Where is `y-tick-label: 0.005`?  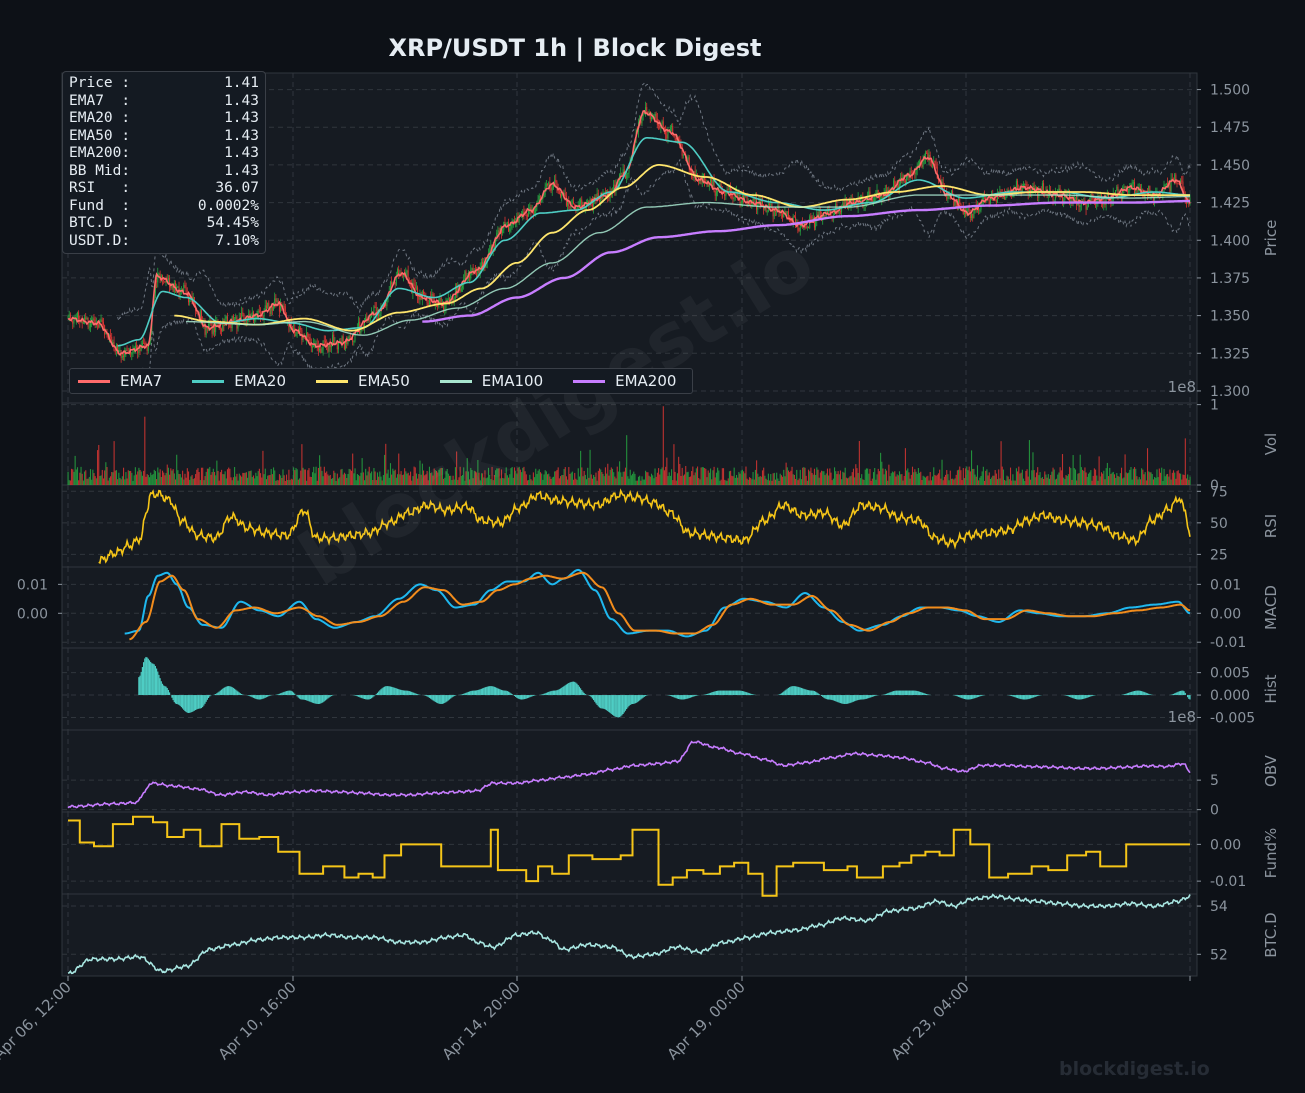 y-tick-label: 0.005 is located at coordinates (1230, 674).